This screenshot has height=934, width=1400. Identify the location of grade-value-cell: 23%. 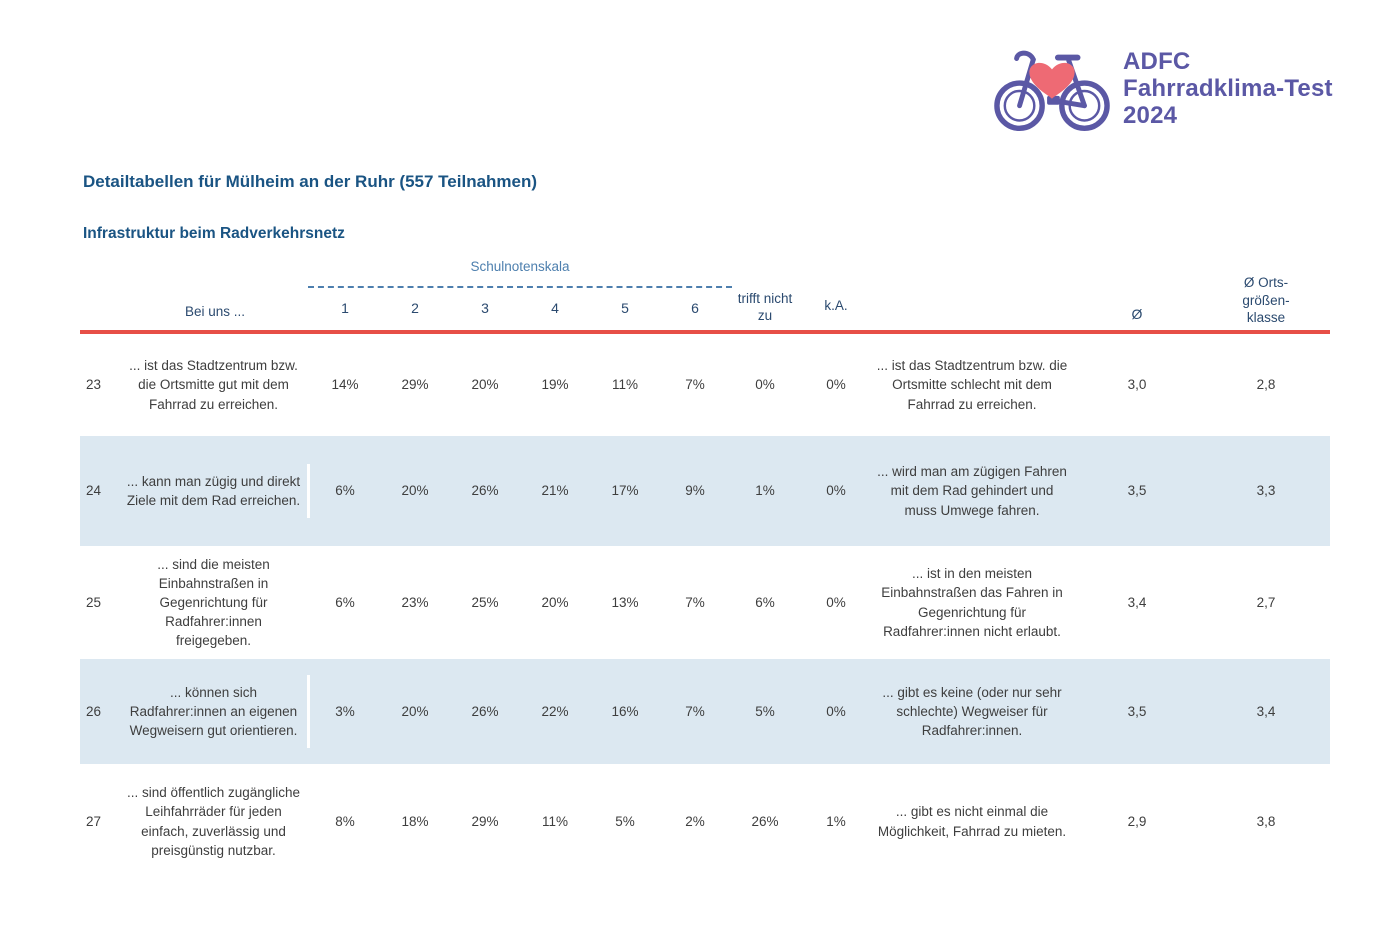
(415, 602).